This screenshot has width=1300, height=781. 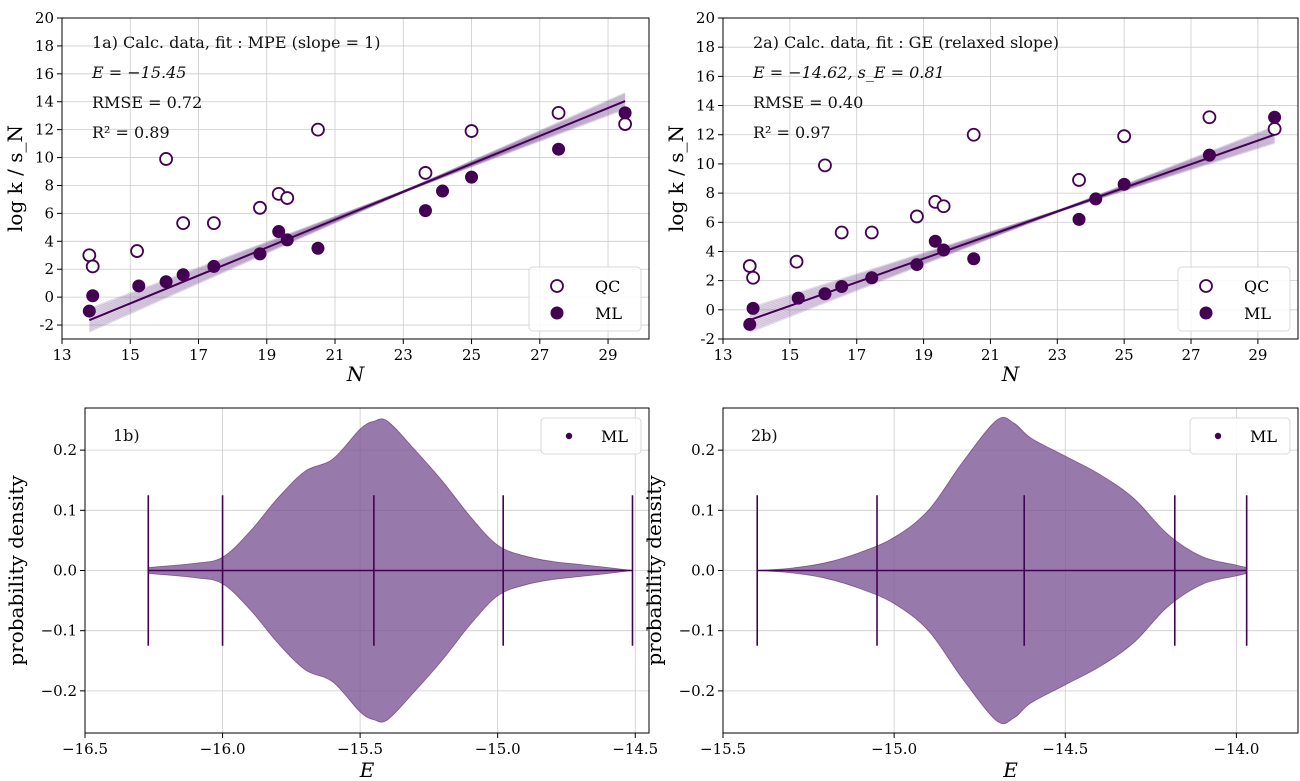 What do you see at coordinates (85, 749) in the screenshot?
I see `x-tick-label: −16.5` at bounding box center [85, 749].